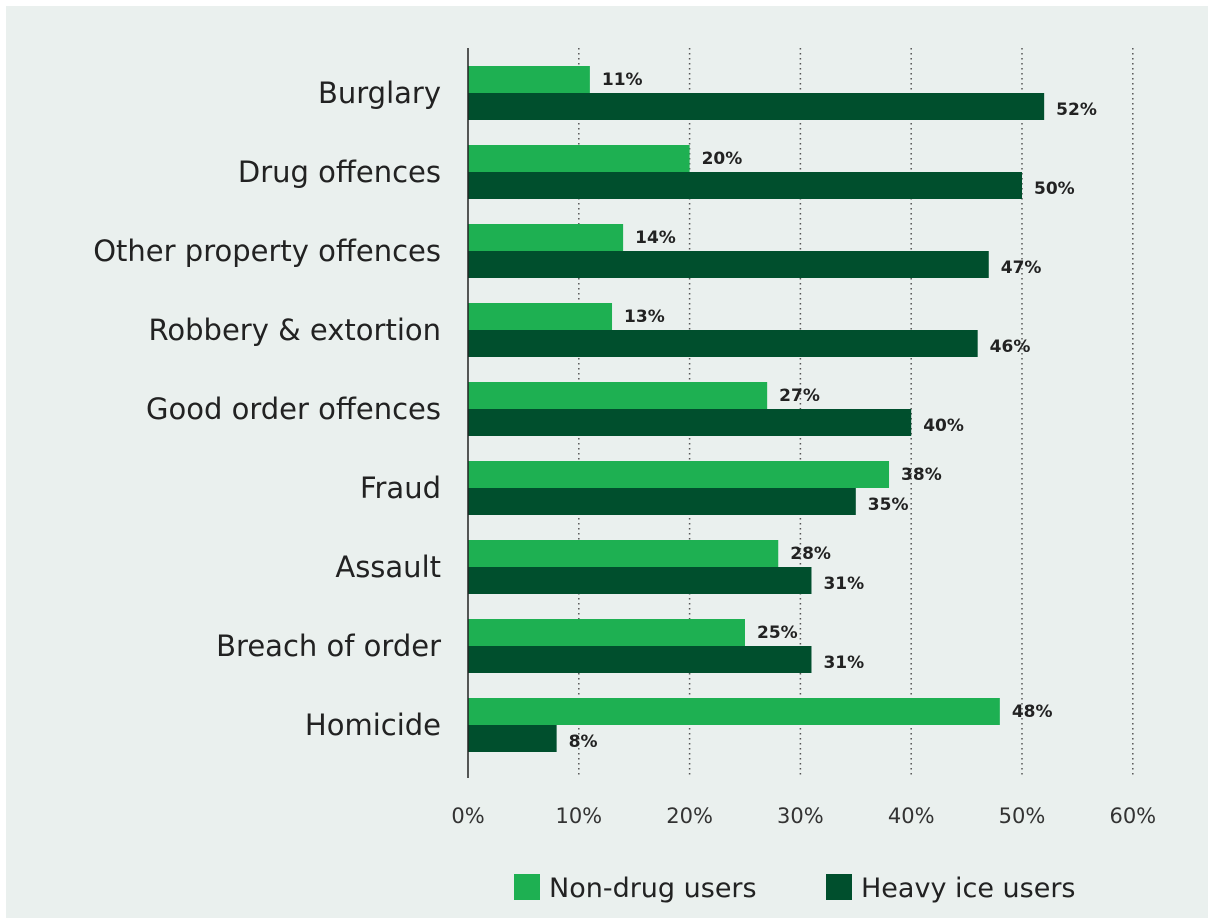  I want to click on data-label: 20%, so click(722, 159).